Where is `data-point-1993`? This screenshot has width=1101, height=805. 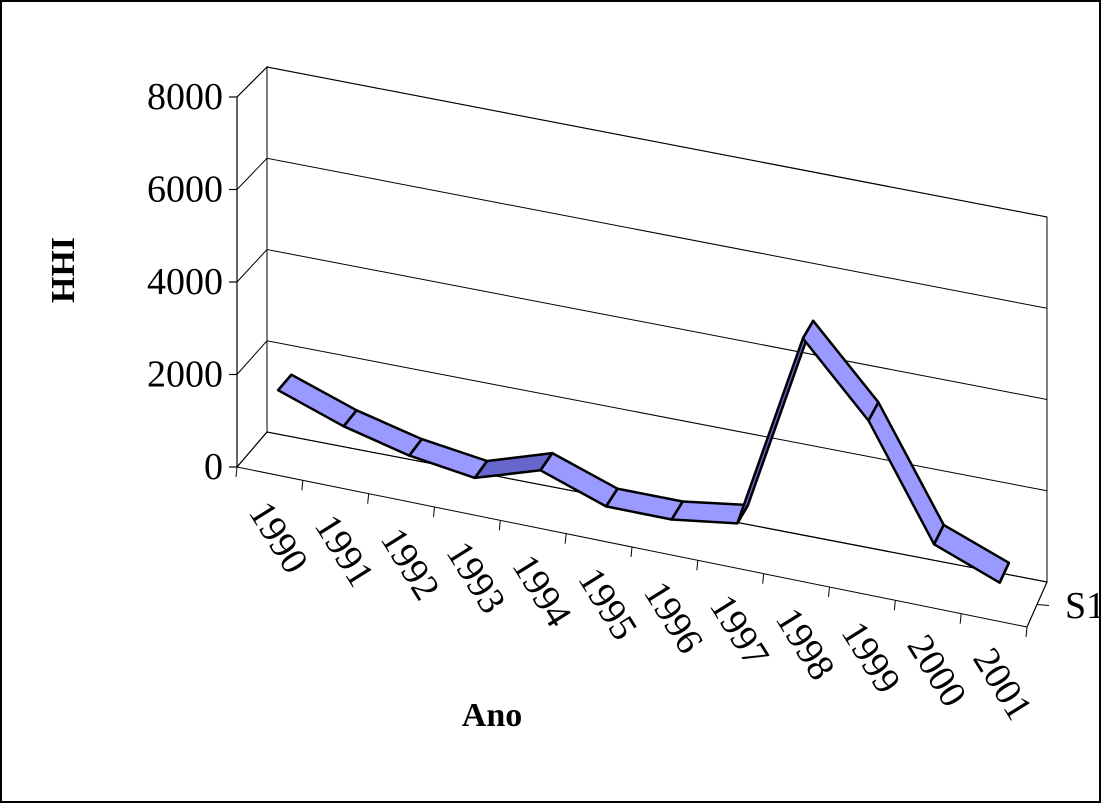
data-point-1993 is located at coordinates (481, 469).